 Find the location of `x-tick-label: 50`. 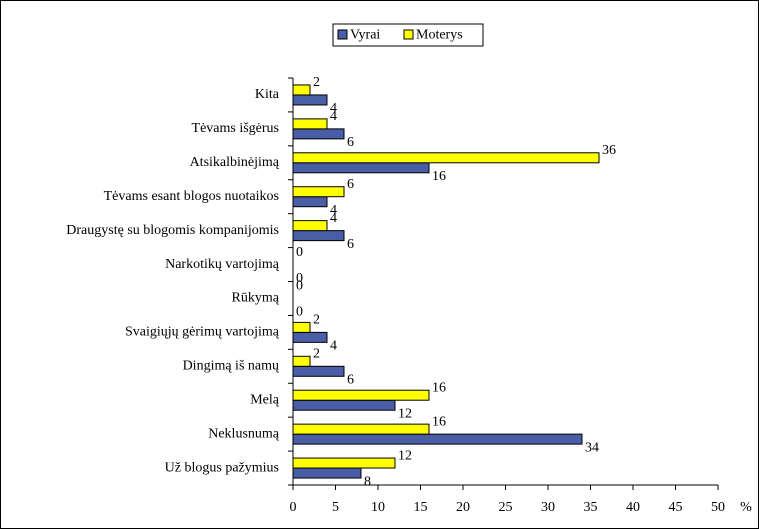

x-tick-label: 50 is located at coordinates (718, 507).